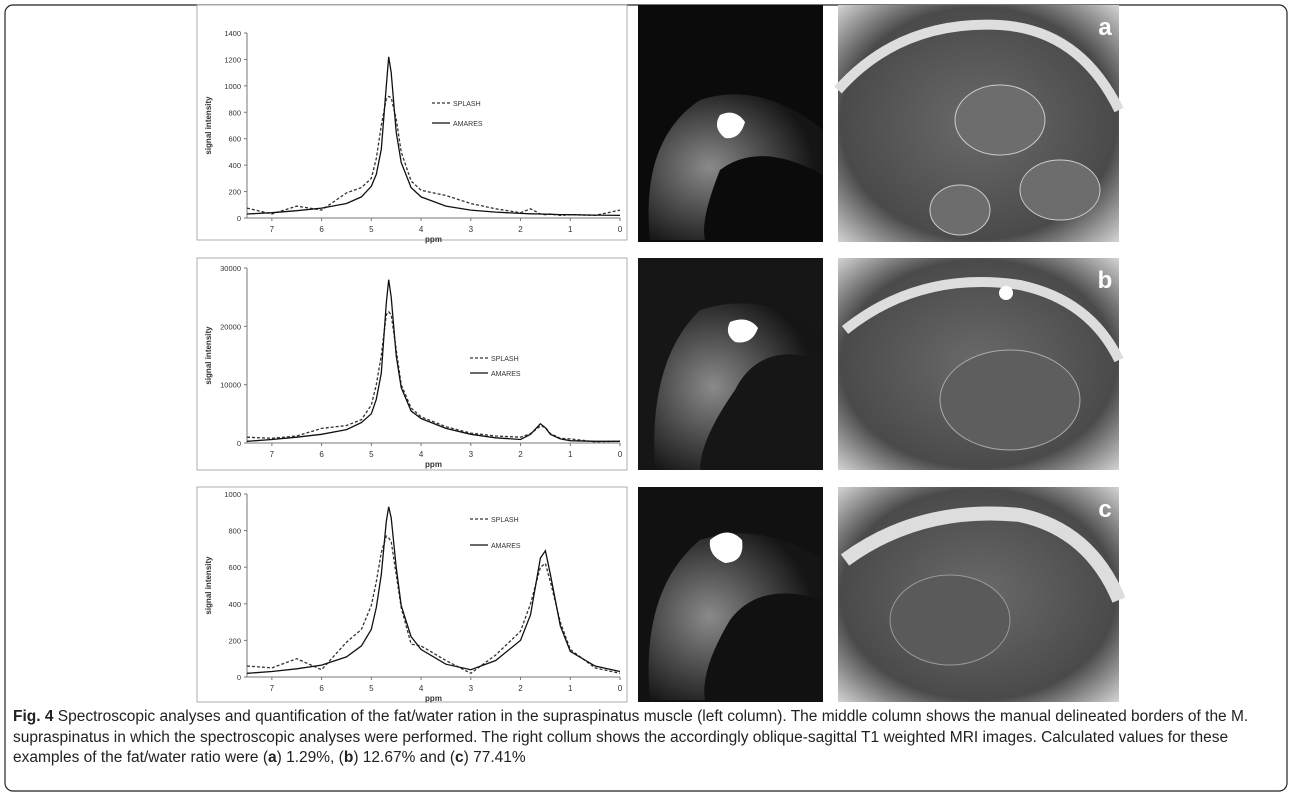  Describe the element at coordinates (230, 385) in the screenshot. I see `y-tick-label: 10000` at that location.